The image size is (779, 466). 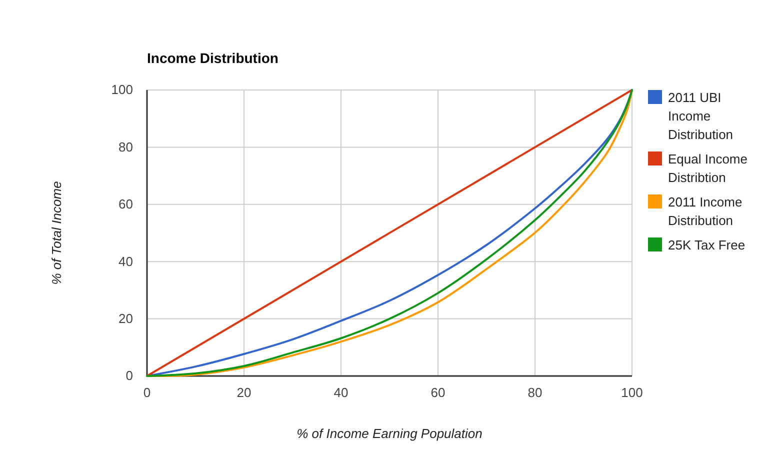 I want to click on legend-label: 2011 UBI Income Distribution, so click(x=701, y=116).